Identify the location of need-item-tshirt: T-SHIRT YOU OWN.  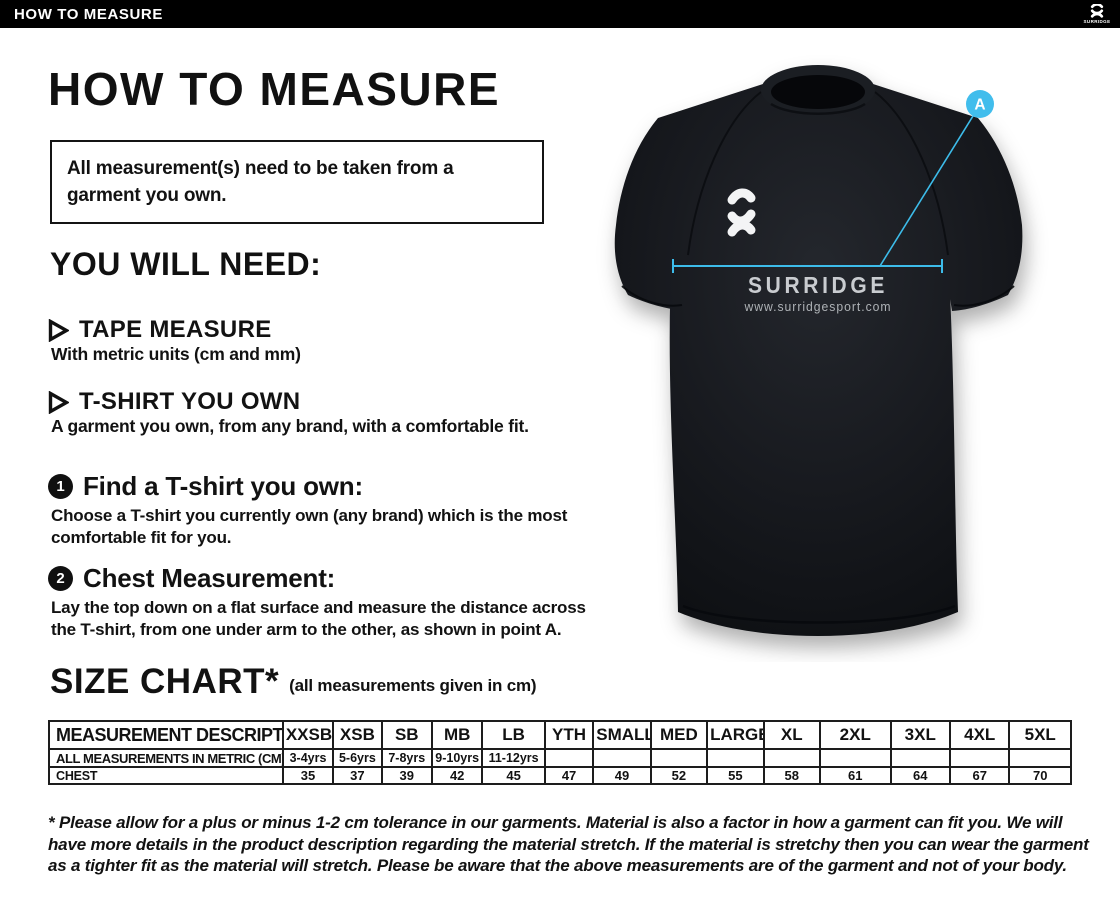
(174, 402).